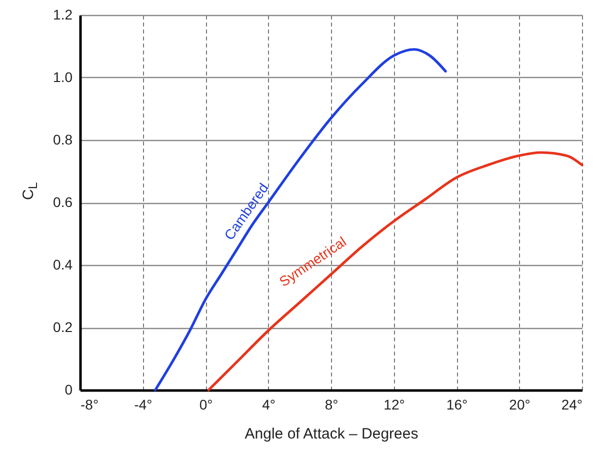 The width and height of the screenshot is (602, 457). Describe the element at coordinates (63, 140) in the screenshot. I see `y-tick-label: 0.8` at that location.